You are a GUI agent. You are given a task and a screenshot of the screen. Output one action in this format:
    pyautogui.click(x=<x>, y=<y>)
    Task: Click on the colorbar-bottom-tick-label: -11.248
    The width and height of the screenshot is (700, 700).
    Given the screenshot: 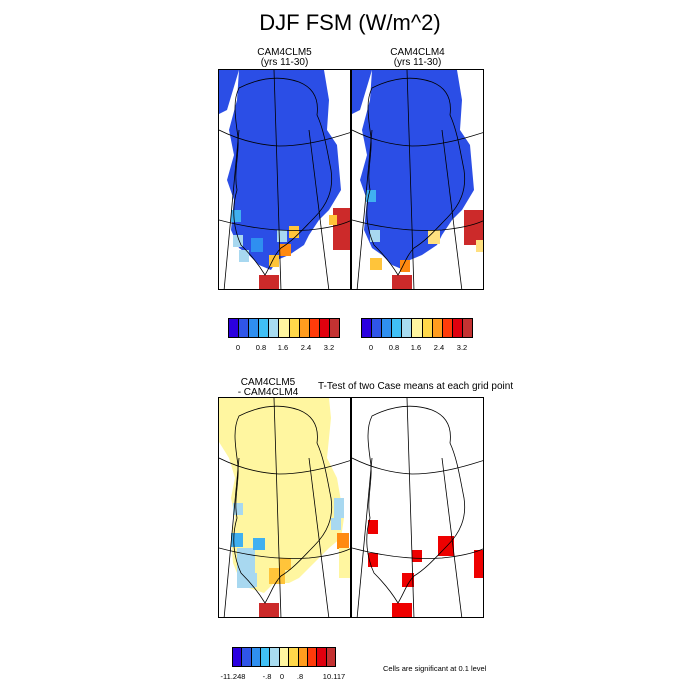 What is the action you would take?
    pyautogui.click(x=233, y=676)
    